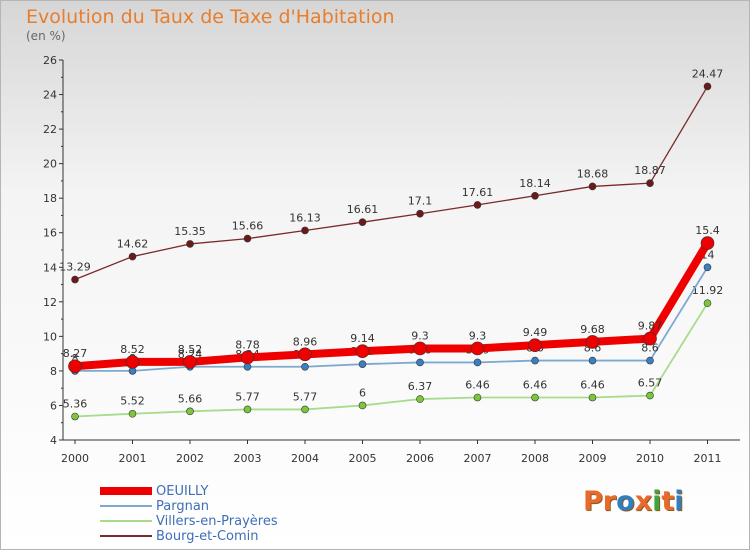 This screenshot has width=750, height=550. What do you see at coordinates (478, 192) in the screenshot?
I see `data-label-bourg-et-comin: 17.61` at bounding box center [478, 192].